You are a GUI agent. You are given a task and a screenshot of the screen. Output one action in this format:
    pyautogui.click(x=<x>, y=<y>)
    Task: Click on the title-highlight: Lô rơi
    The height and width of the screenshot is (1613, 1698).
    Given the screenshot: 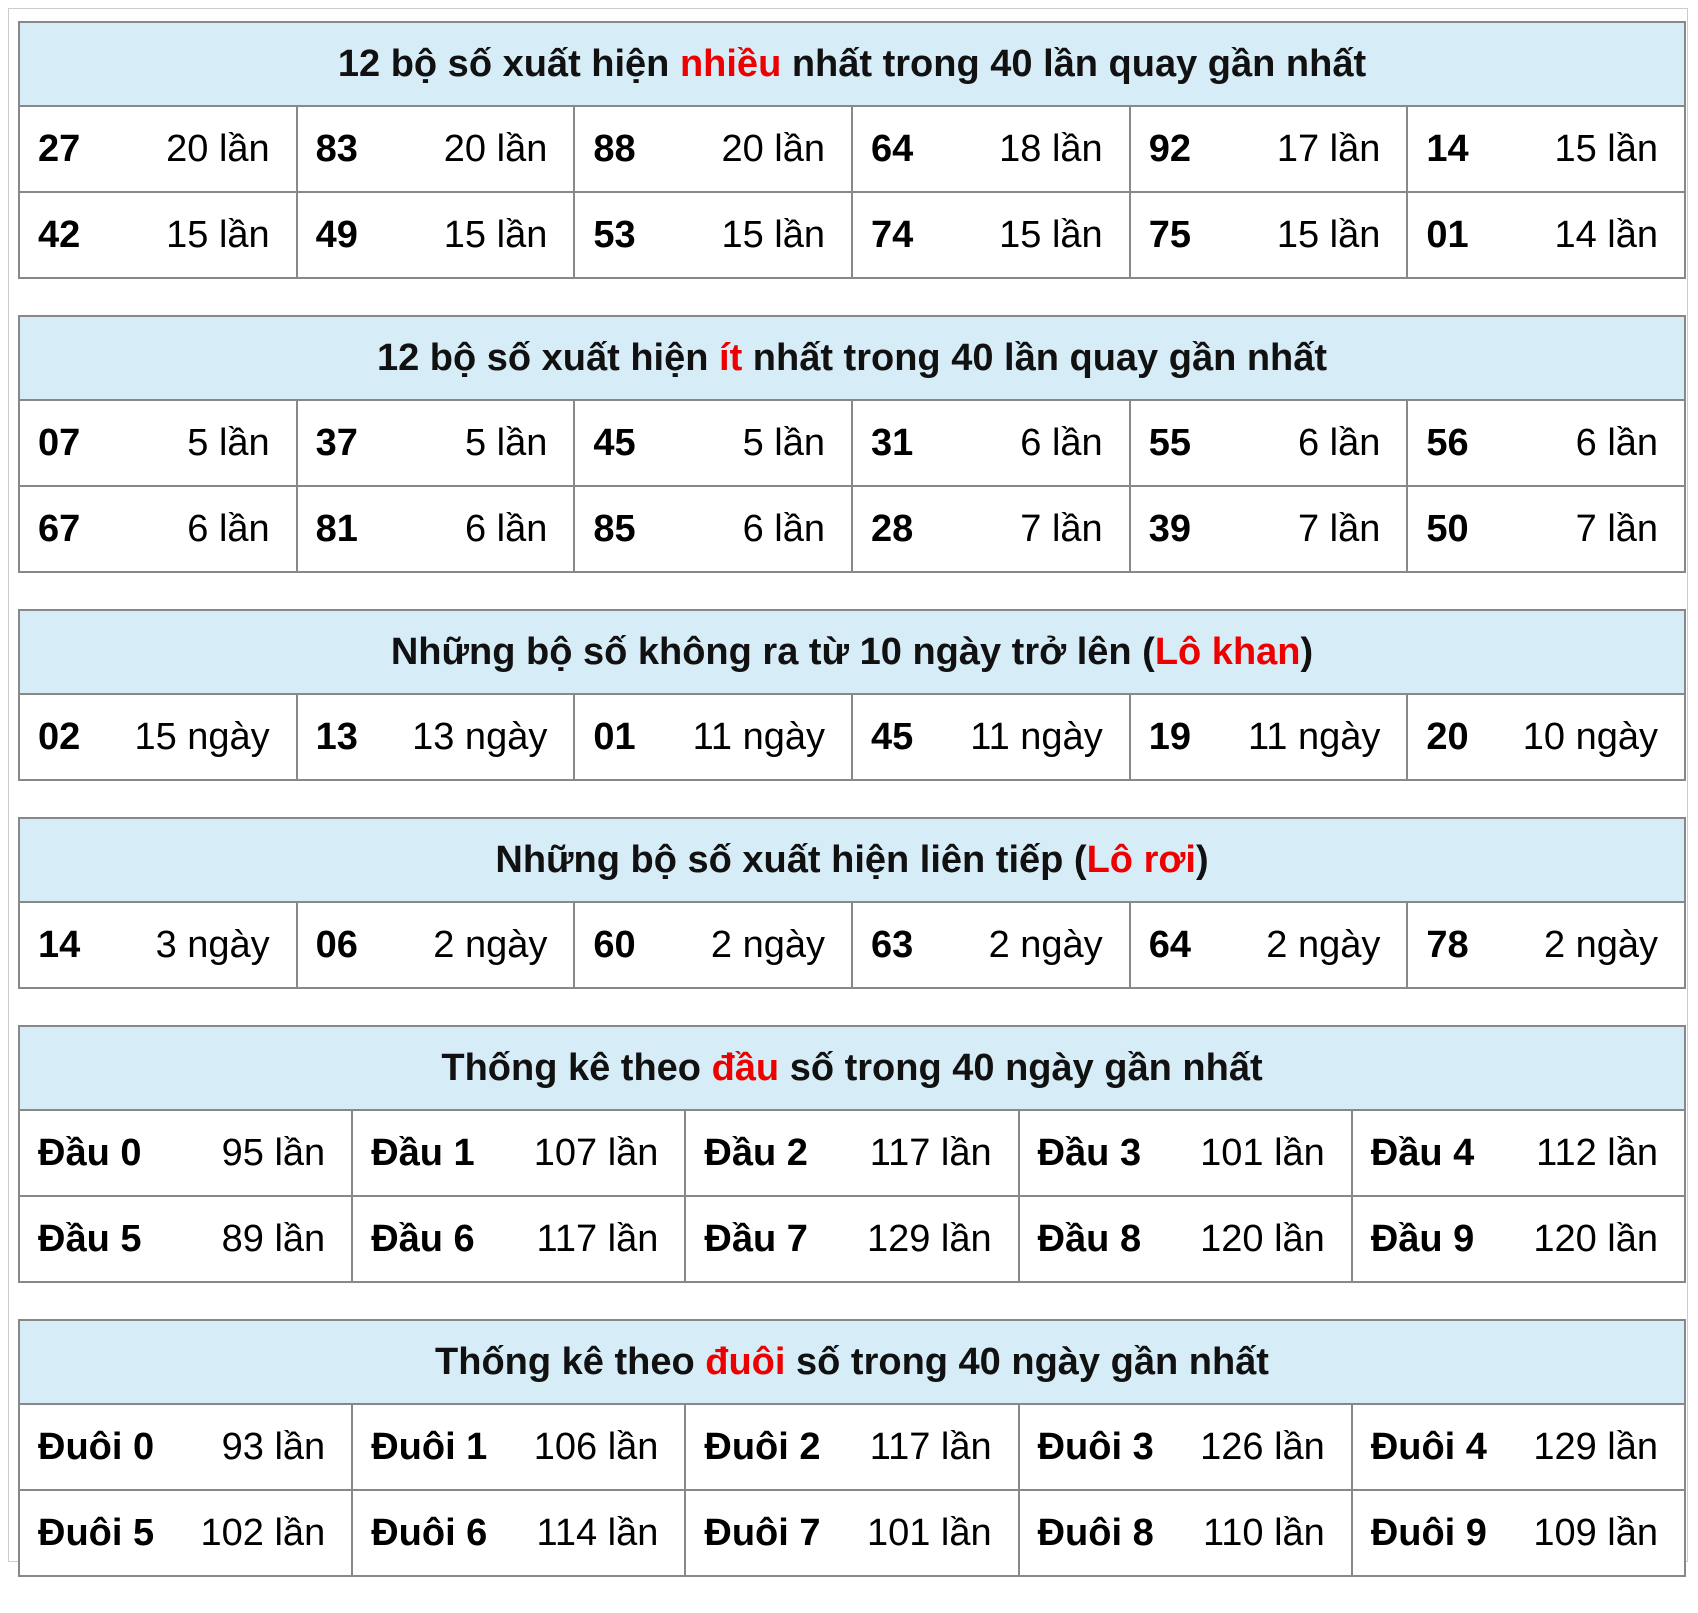 What is the action you would take?
    pyautogui.click(x=1141, y=859)
    